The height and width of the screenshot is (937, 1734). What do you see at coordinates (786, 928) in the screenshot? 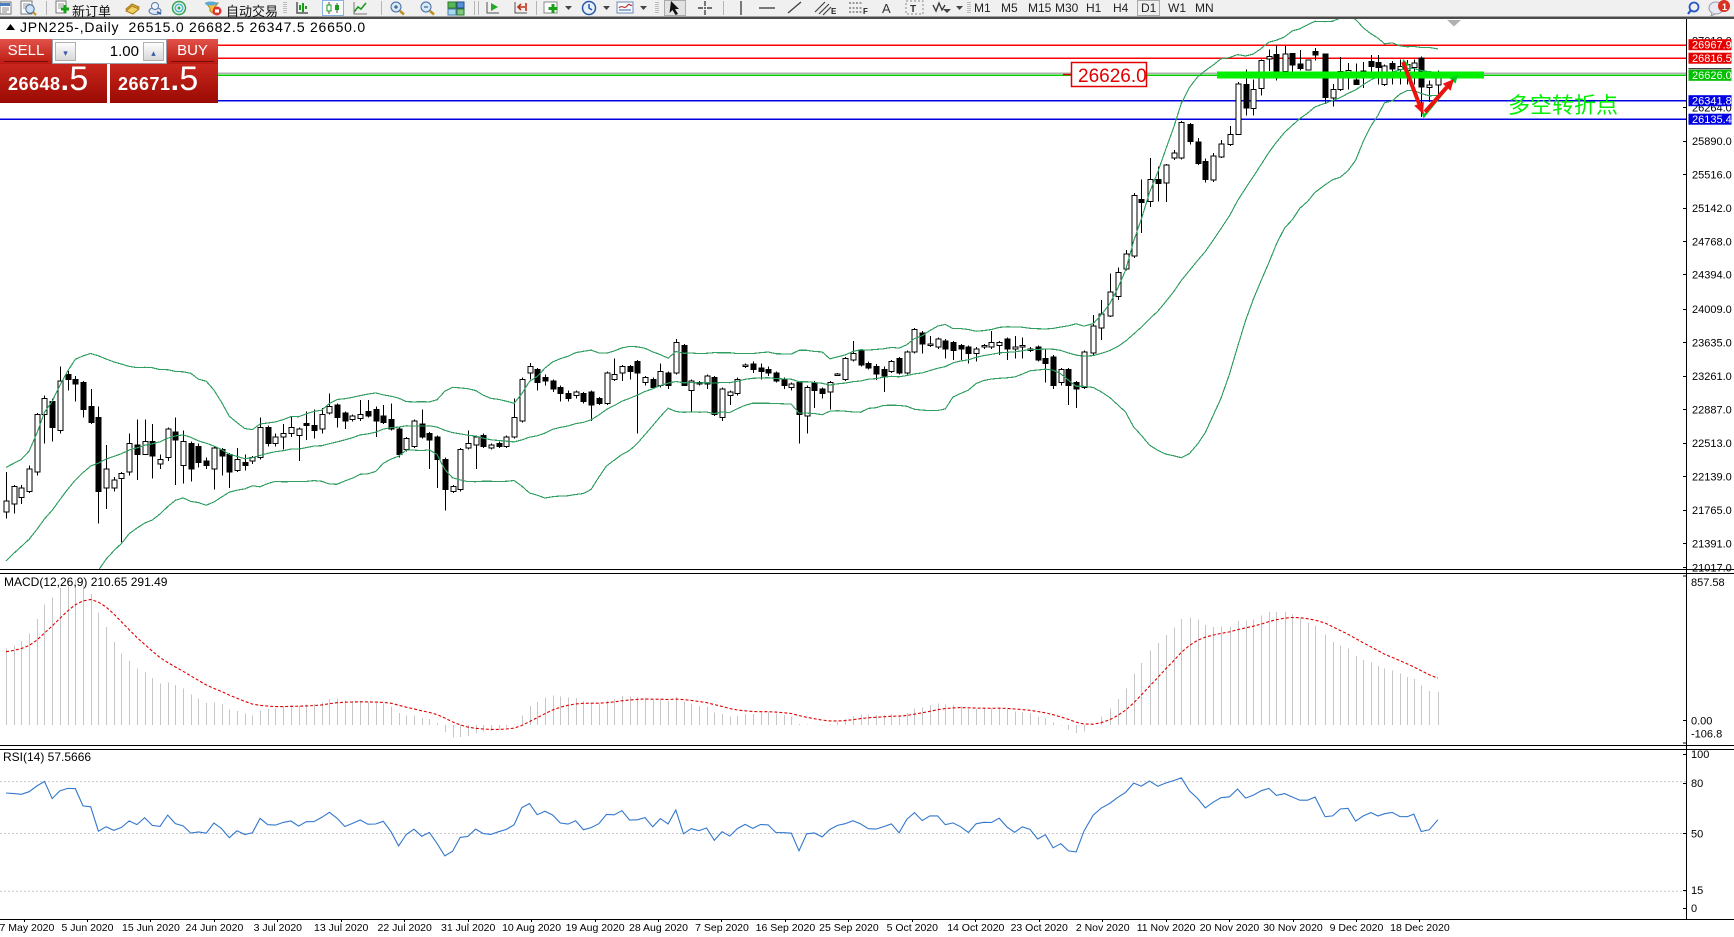
I see `svg-text: 16 Sep 2020` at bounding box center [786, 928].